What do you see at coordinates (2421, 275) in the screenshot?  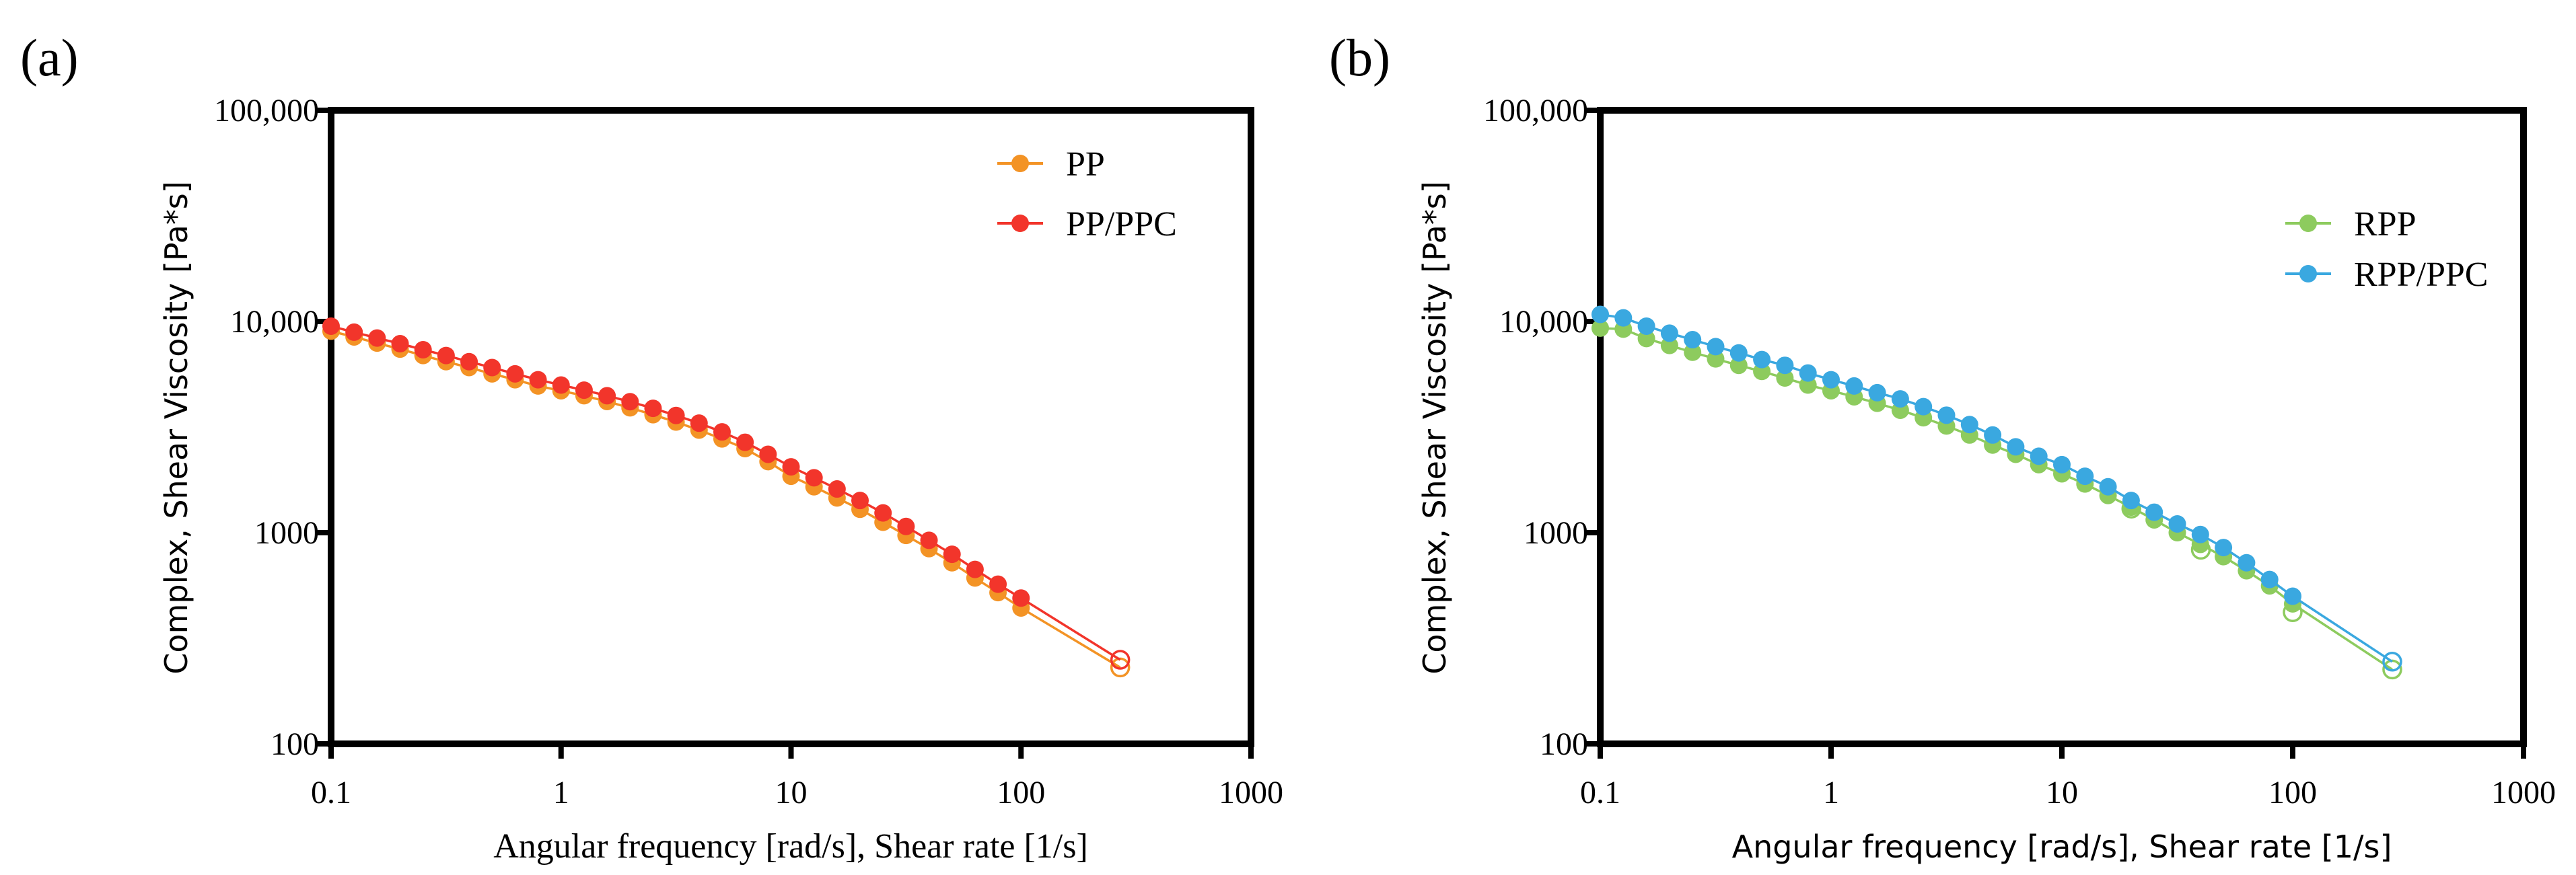 I see `legend-label: RPP/PPC` at bounding box center [2421, 275].